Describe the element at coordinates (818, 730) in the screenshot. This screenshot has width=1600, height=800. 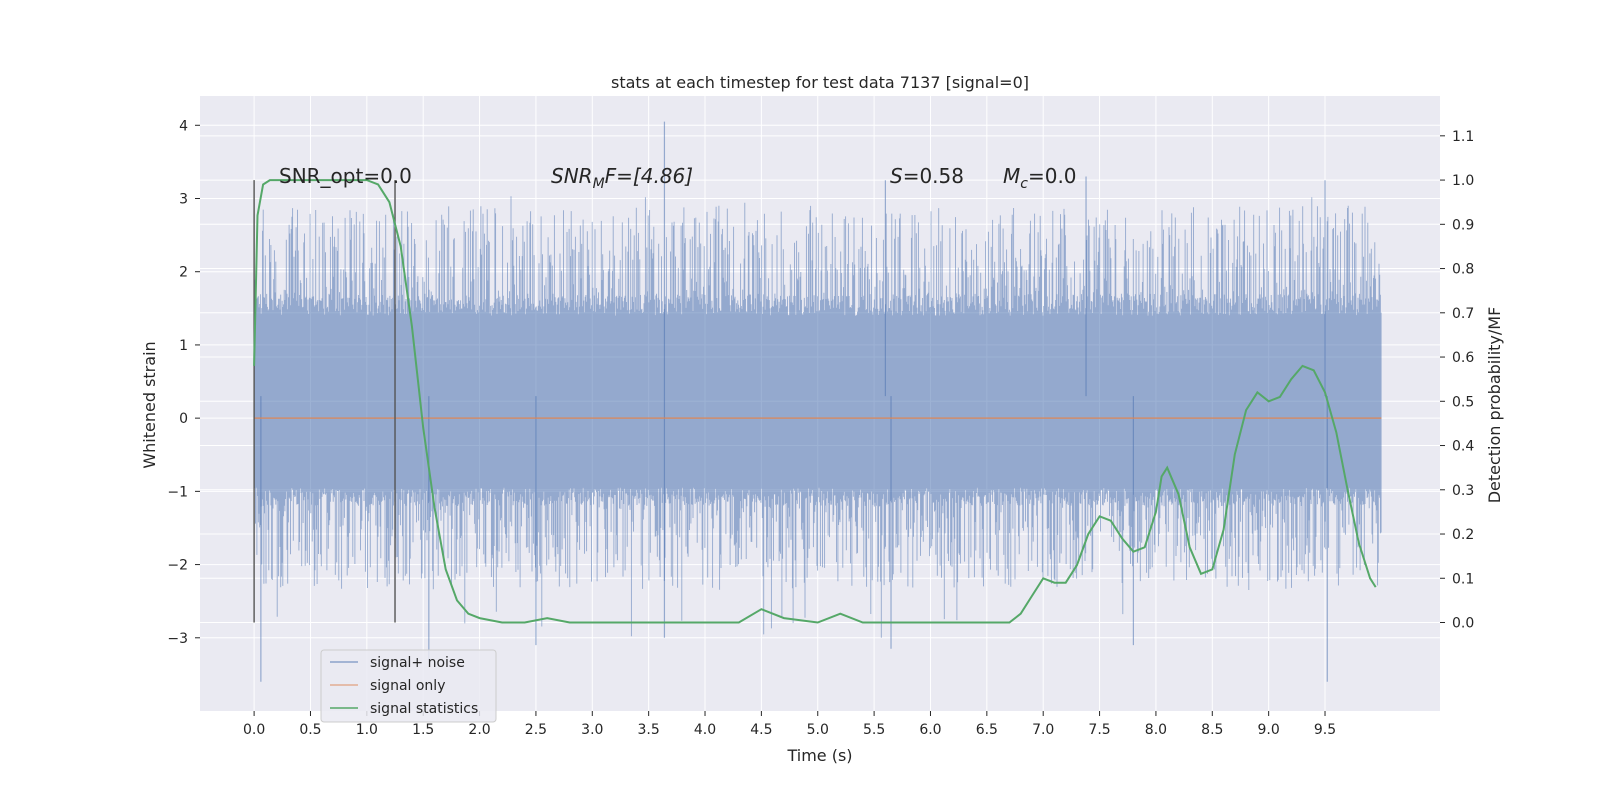
I see `x-tick-label: 5.0` at that location.